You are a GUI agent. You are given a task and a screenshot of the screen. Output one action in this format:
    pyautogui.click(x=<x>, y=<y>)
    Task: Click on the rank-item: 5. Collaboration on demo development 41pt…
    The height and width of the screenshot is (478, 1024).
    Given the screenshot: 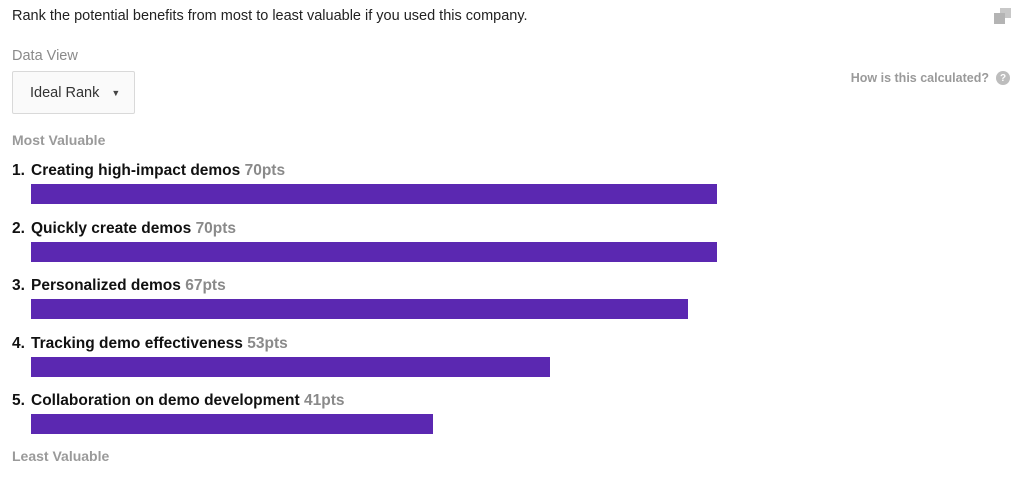 What is the action you would take?
    pyautogui.click(x=512, y=417)
    